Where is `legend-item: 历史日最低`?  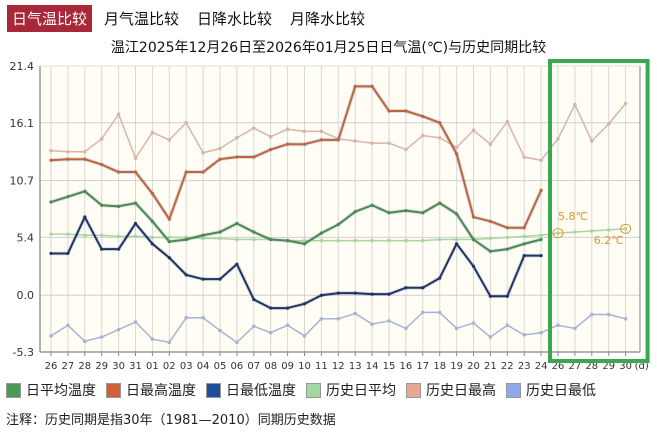
legend-item: 历史日最低 is located at coordinates (551, 390).